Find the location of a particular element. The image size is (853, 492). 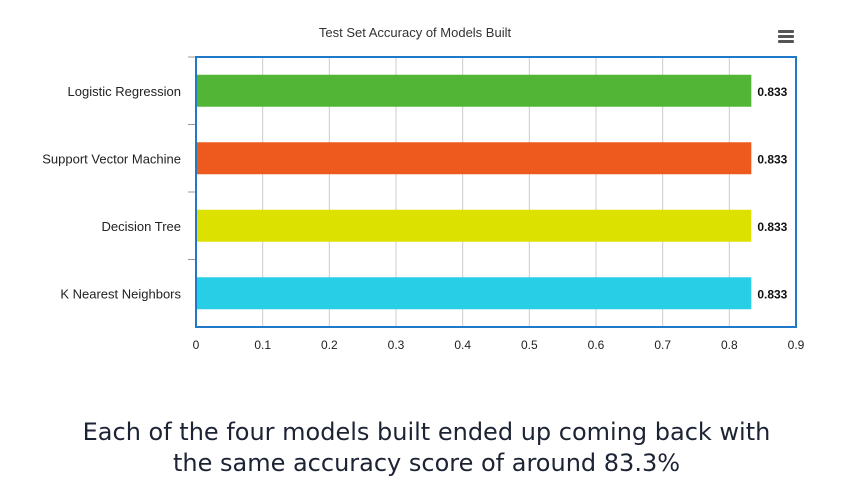

category-label: Decision Tree is located at coordinates (141, 226).